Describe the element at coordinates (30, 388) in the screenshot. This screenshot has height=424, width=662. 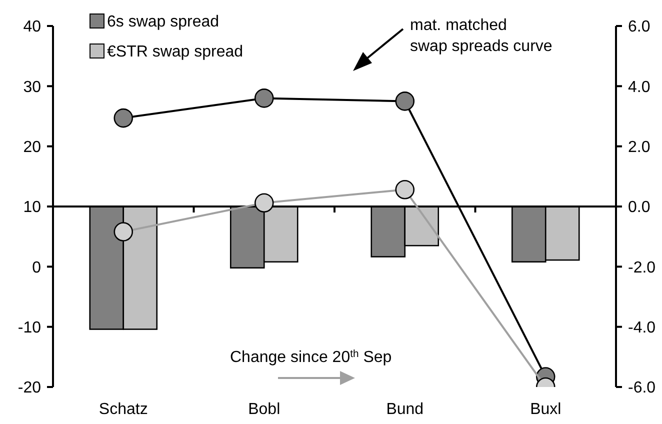
I see `y-tick-label: -20` at that location.